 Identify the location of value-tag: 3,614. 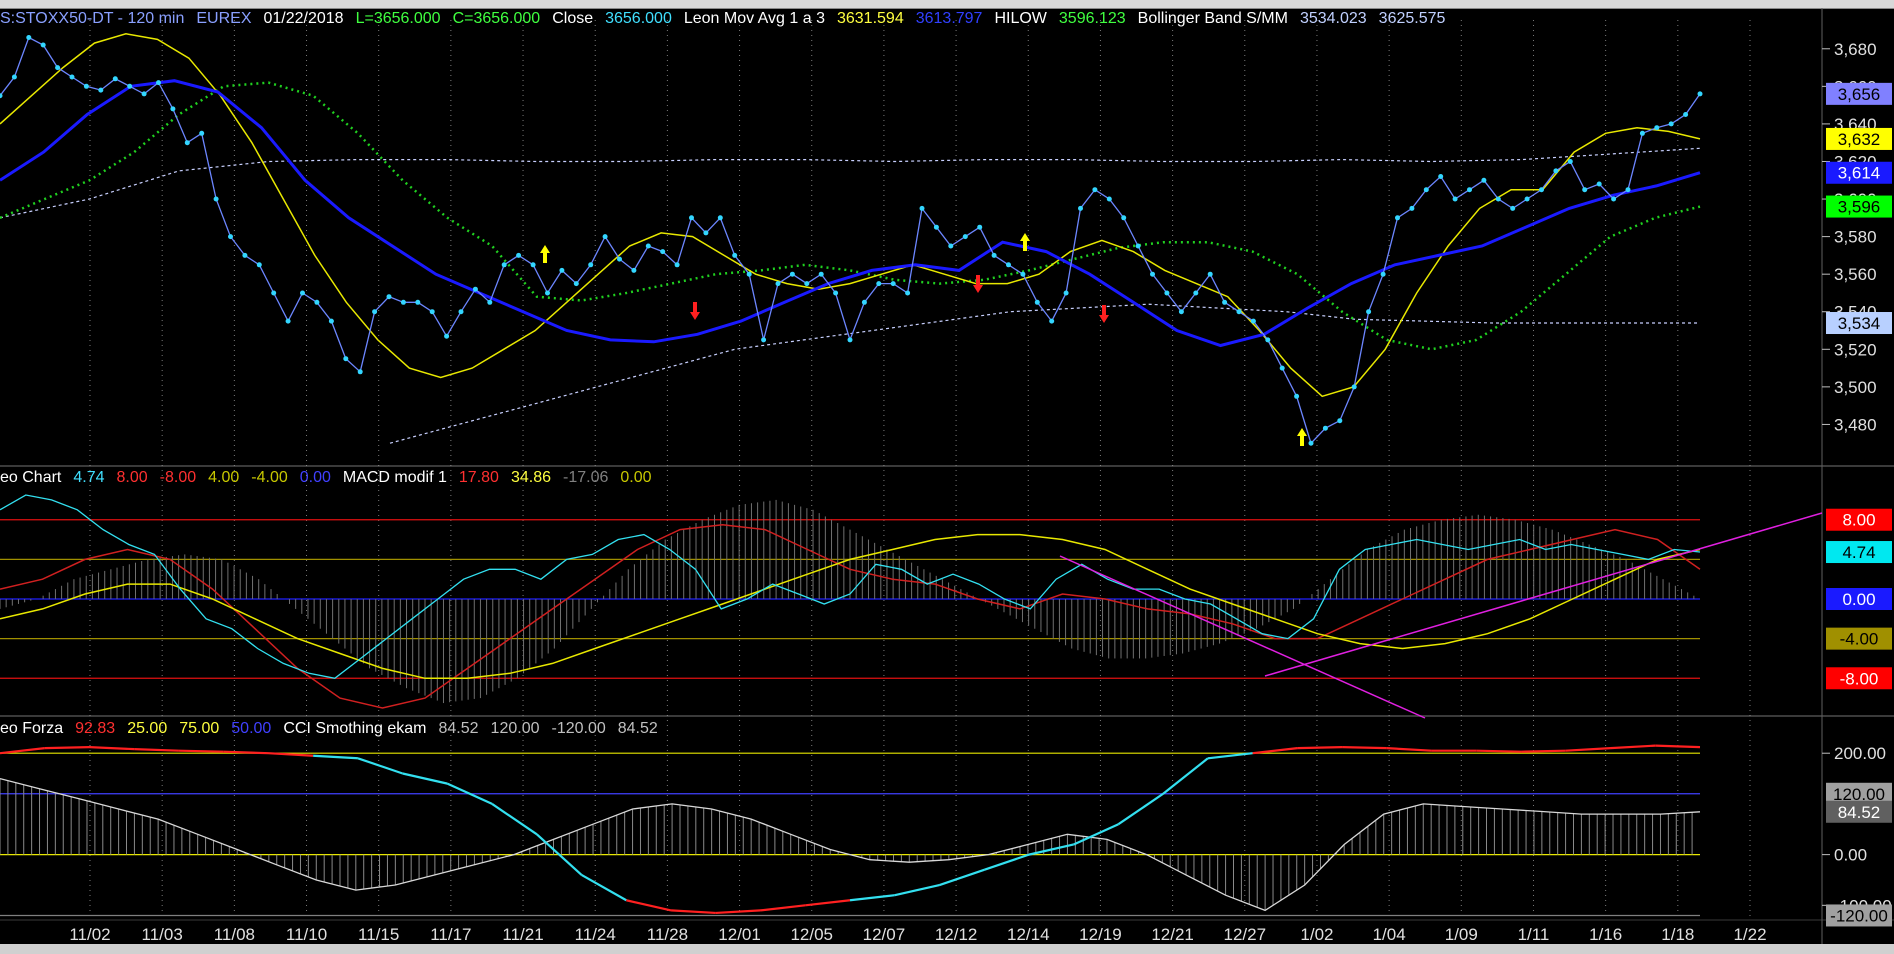
(1859, 172).